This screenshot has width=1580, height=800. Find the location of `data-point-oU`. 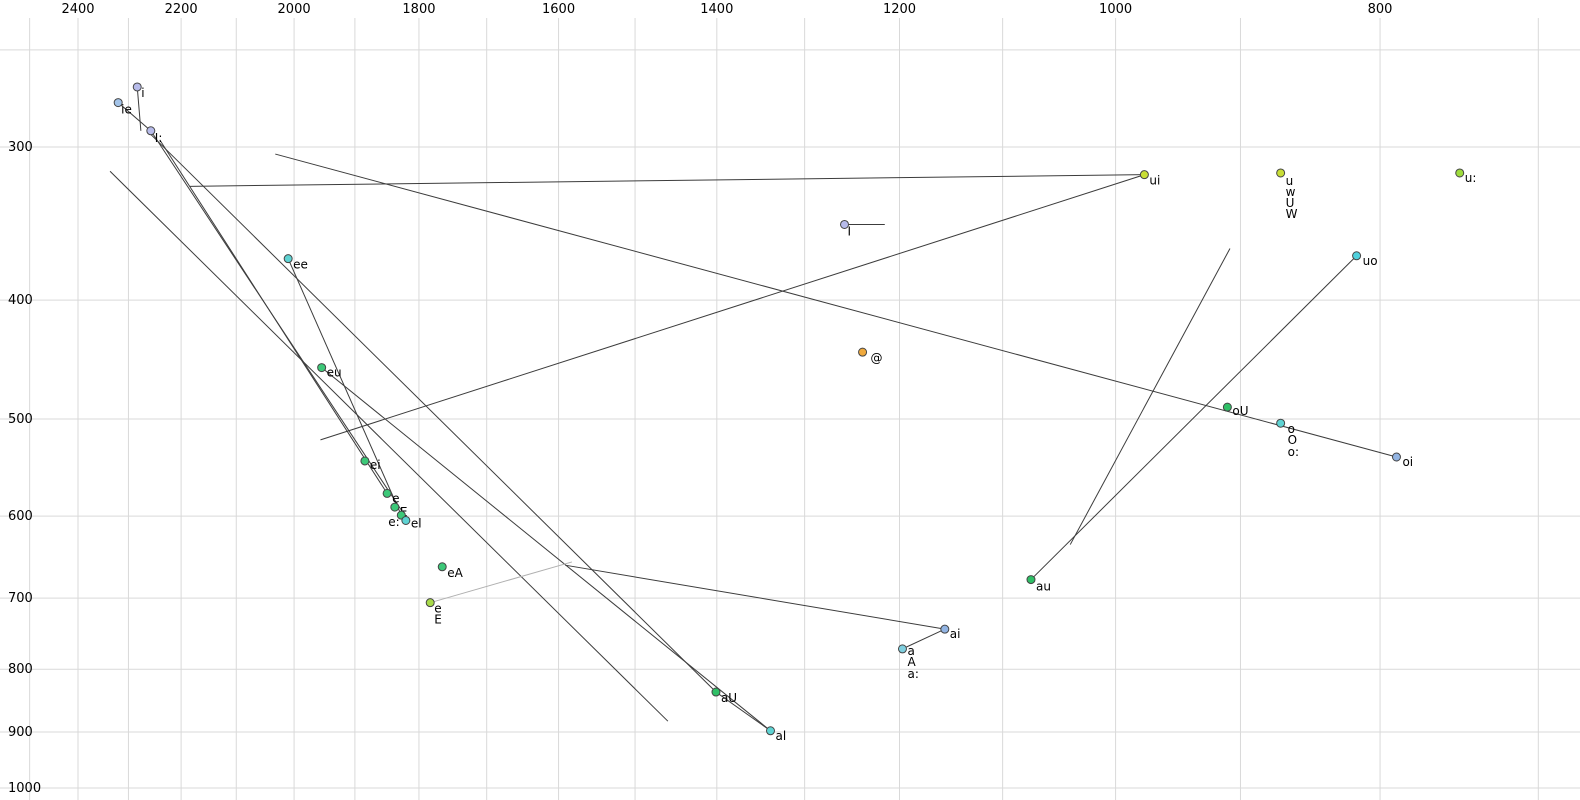

data-point-oU is located at coordinates (1227, 407).